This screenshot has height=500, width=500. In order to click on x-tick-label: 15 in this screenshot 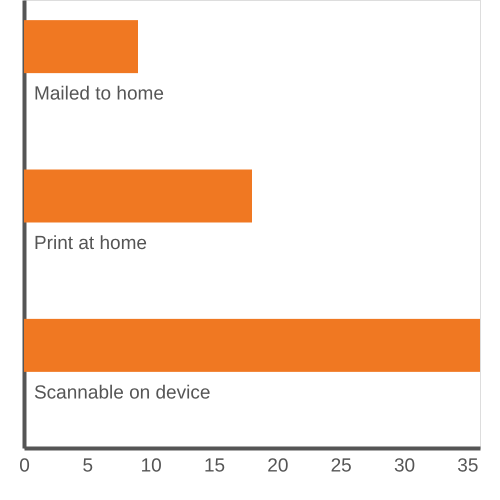, I will do `click(215, 466)`.